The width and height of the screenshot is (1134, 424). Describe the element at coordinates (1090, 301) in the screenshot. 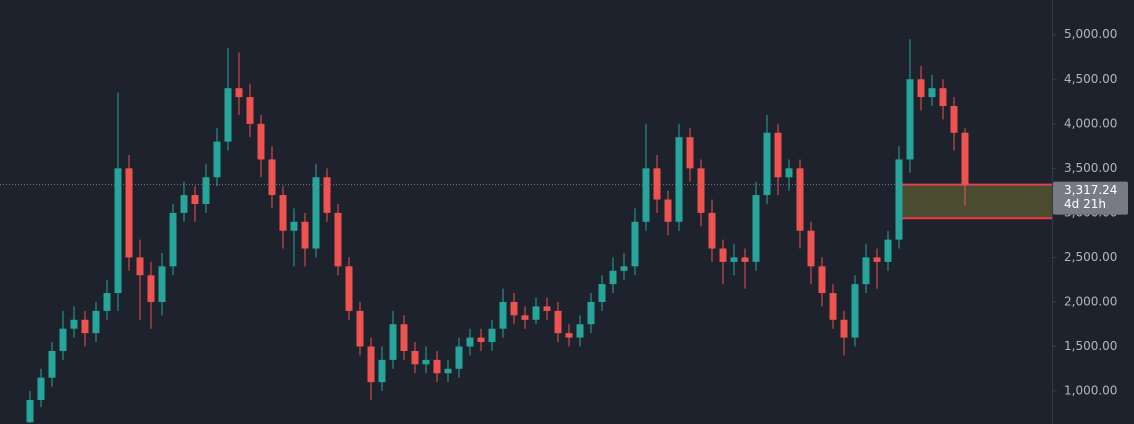

I see `y-tick-label: 2,000.00` at that location.